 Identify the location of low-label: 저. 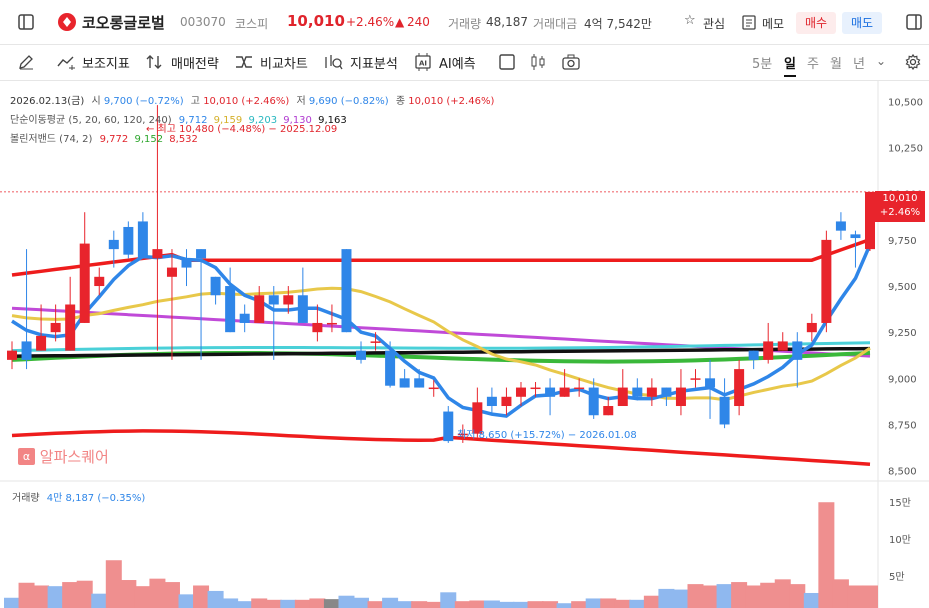
(301, 101).